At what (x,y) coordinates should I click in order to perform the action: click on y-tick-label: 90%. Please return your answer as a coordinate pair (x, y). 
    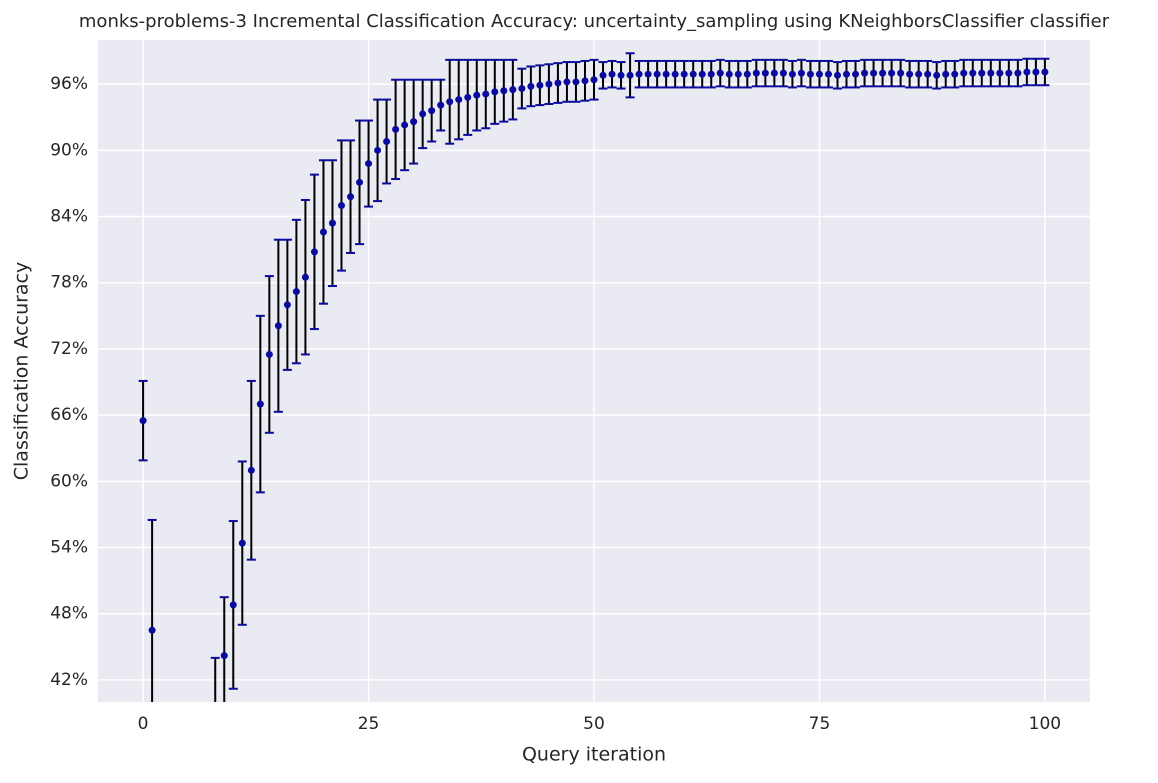
    Looking at the image, I should click on (69, 150).